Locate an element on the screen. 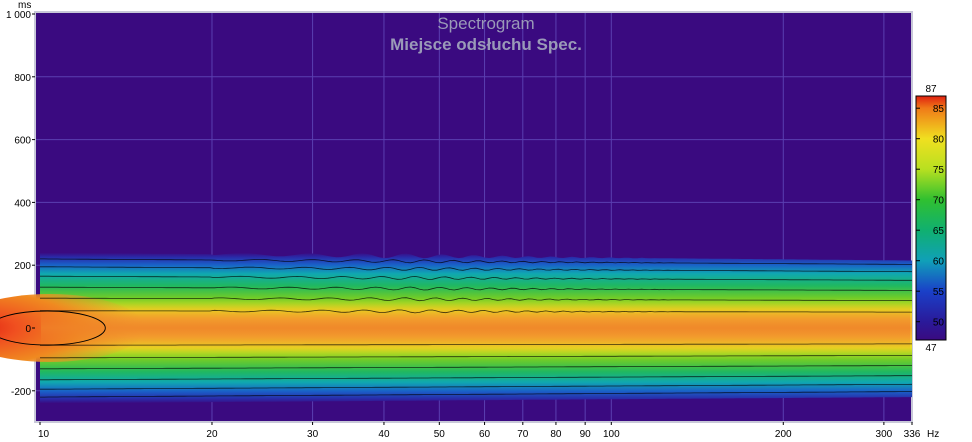 Image resolution: width=972 pixels, height=442 pixels. colorbar-tick-label: 60 is located at coordinates (939, 262).